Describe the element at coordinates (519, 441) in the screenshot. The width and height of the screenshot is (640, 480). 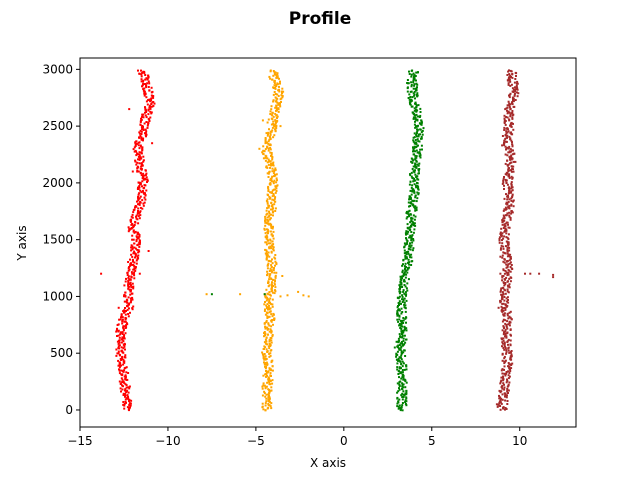
I see `x-tick-label: 10` at that location.